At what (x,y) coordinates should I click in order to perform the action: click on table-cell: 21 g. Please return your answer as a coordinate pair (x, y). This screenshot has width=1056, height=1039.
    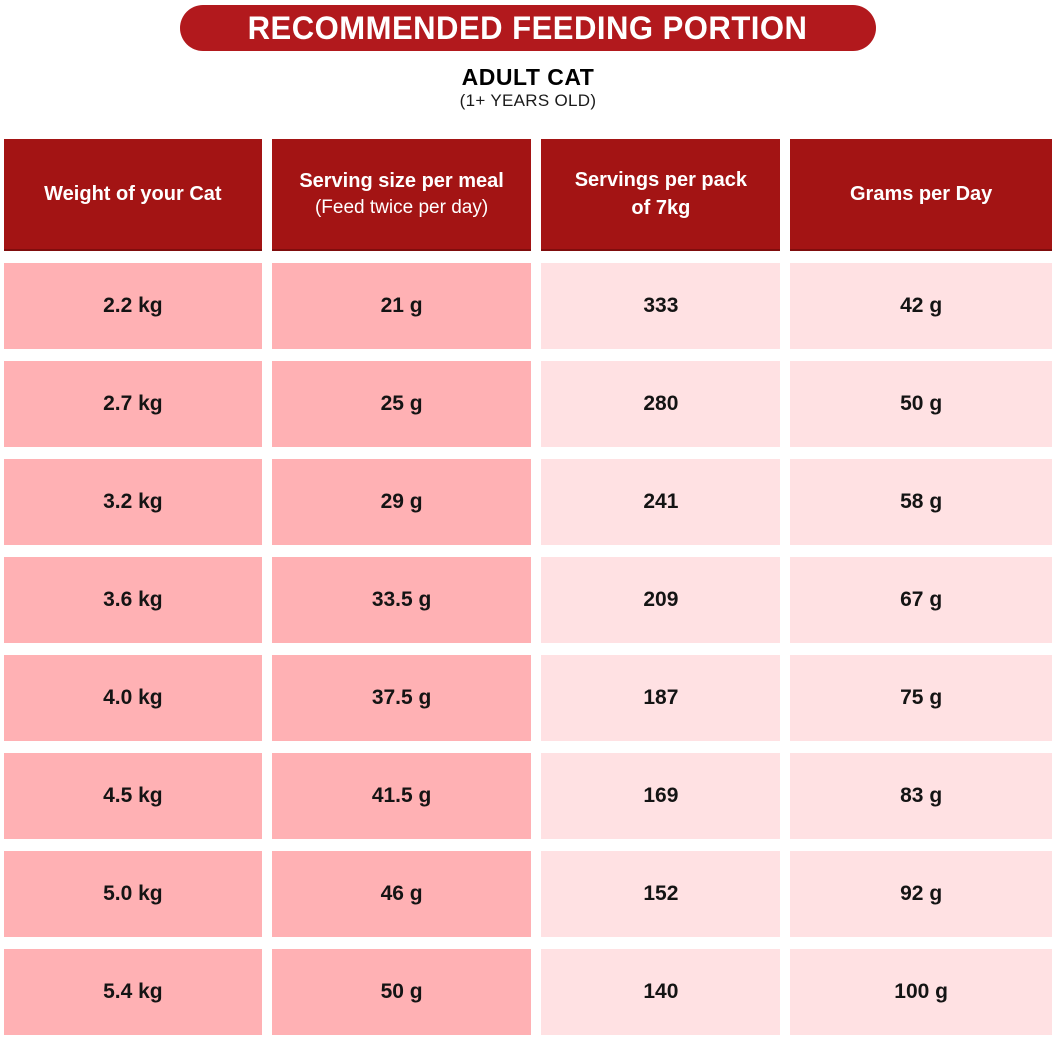
    Looking at the image, I should click on (401, 306).